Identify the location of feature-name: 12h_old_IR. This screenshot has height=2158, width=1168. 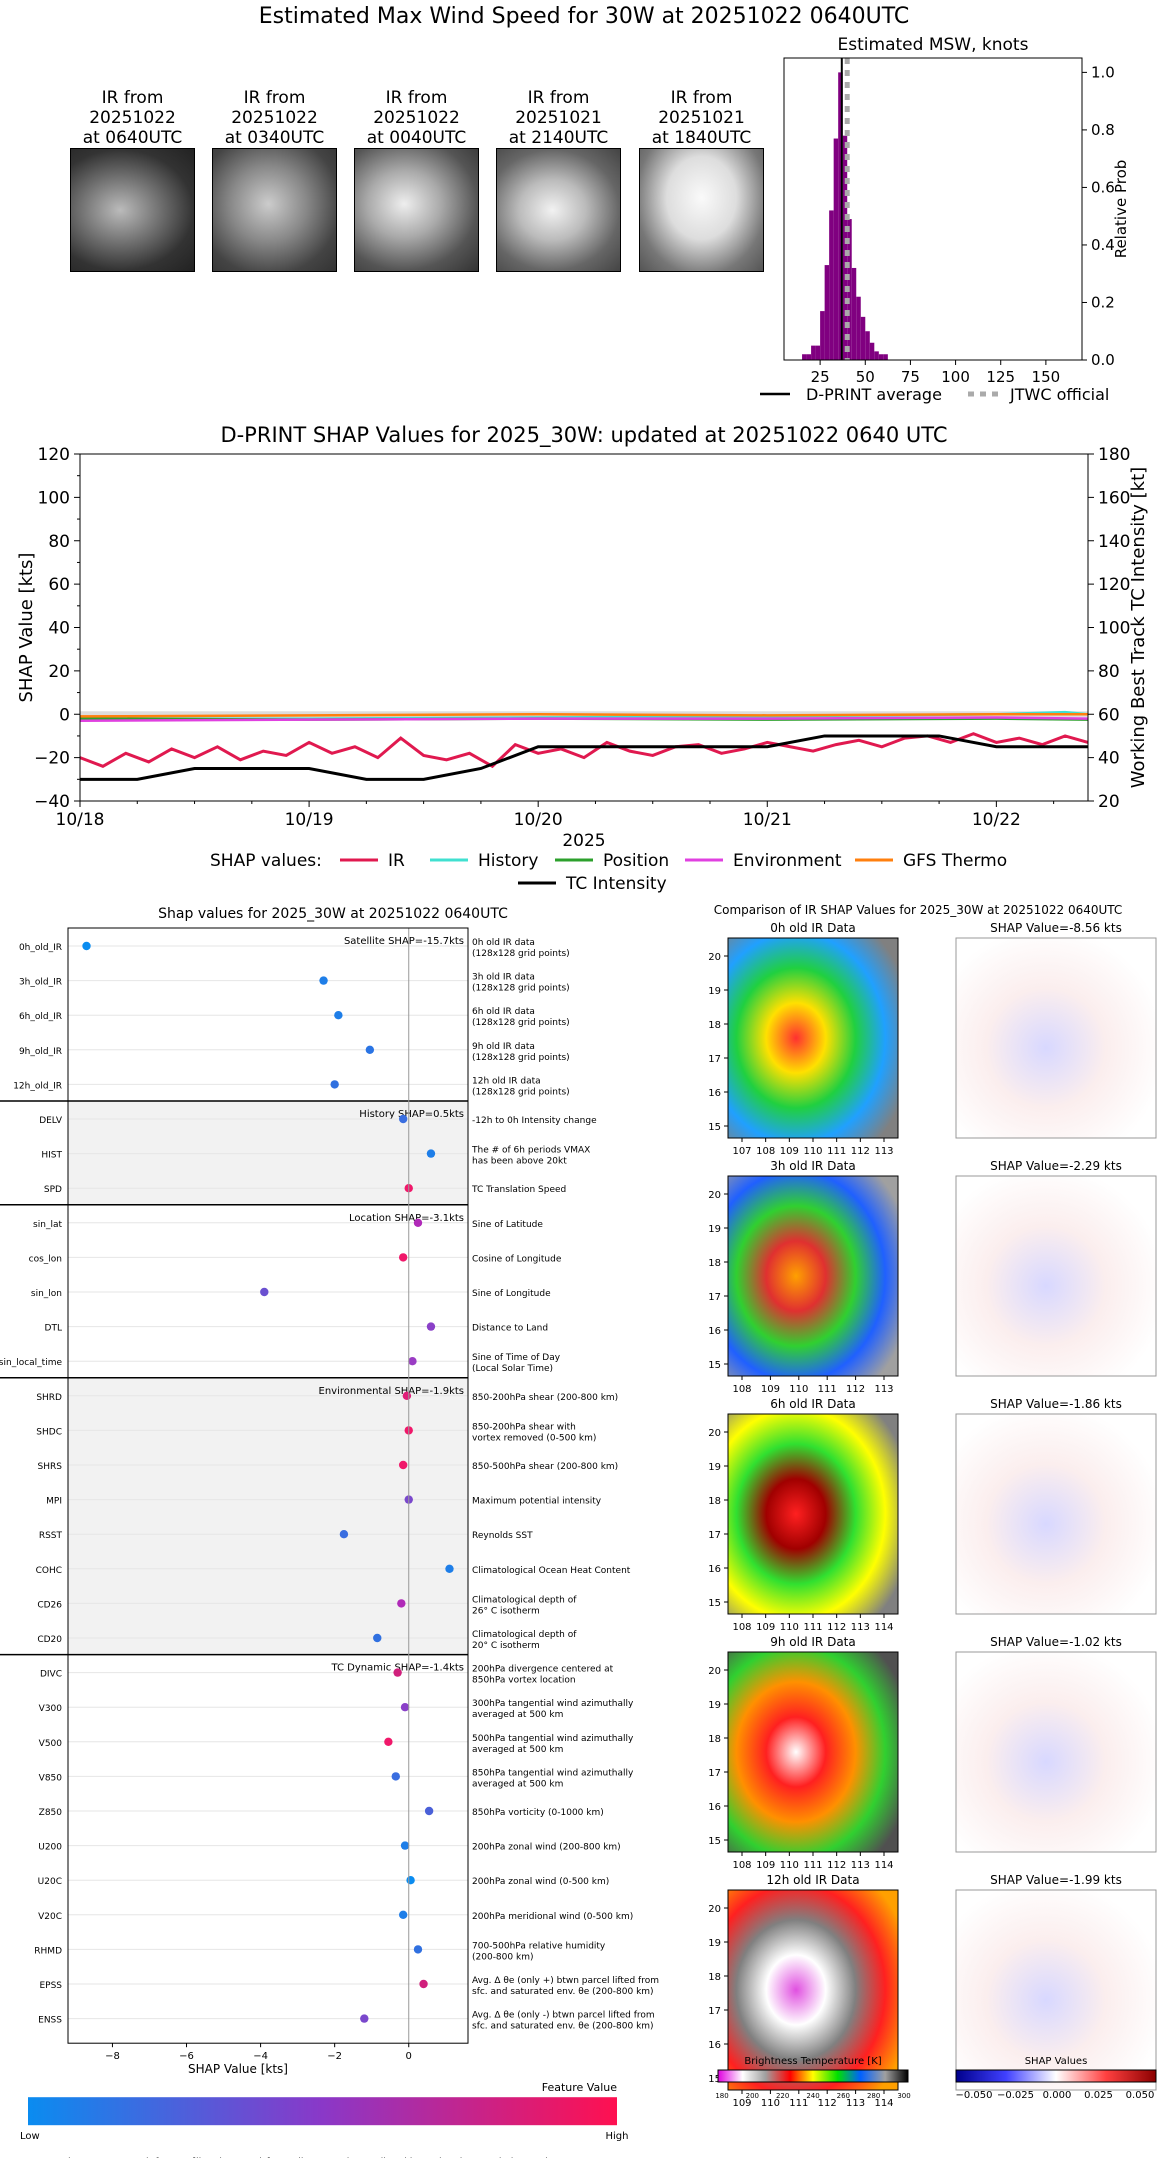
(37, 1086).